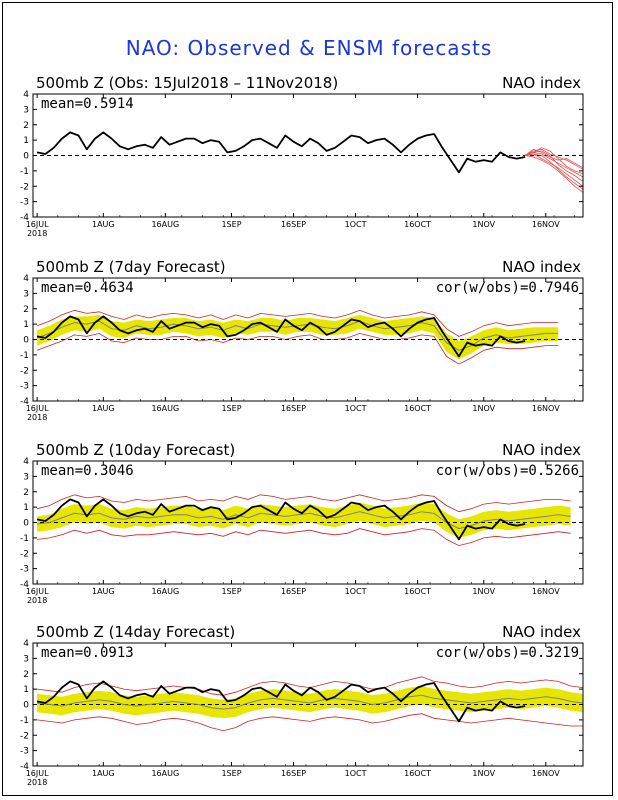 This screenshot has height=800, width=618. I want to click on spread-band, so click(310, 702).